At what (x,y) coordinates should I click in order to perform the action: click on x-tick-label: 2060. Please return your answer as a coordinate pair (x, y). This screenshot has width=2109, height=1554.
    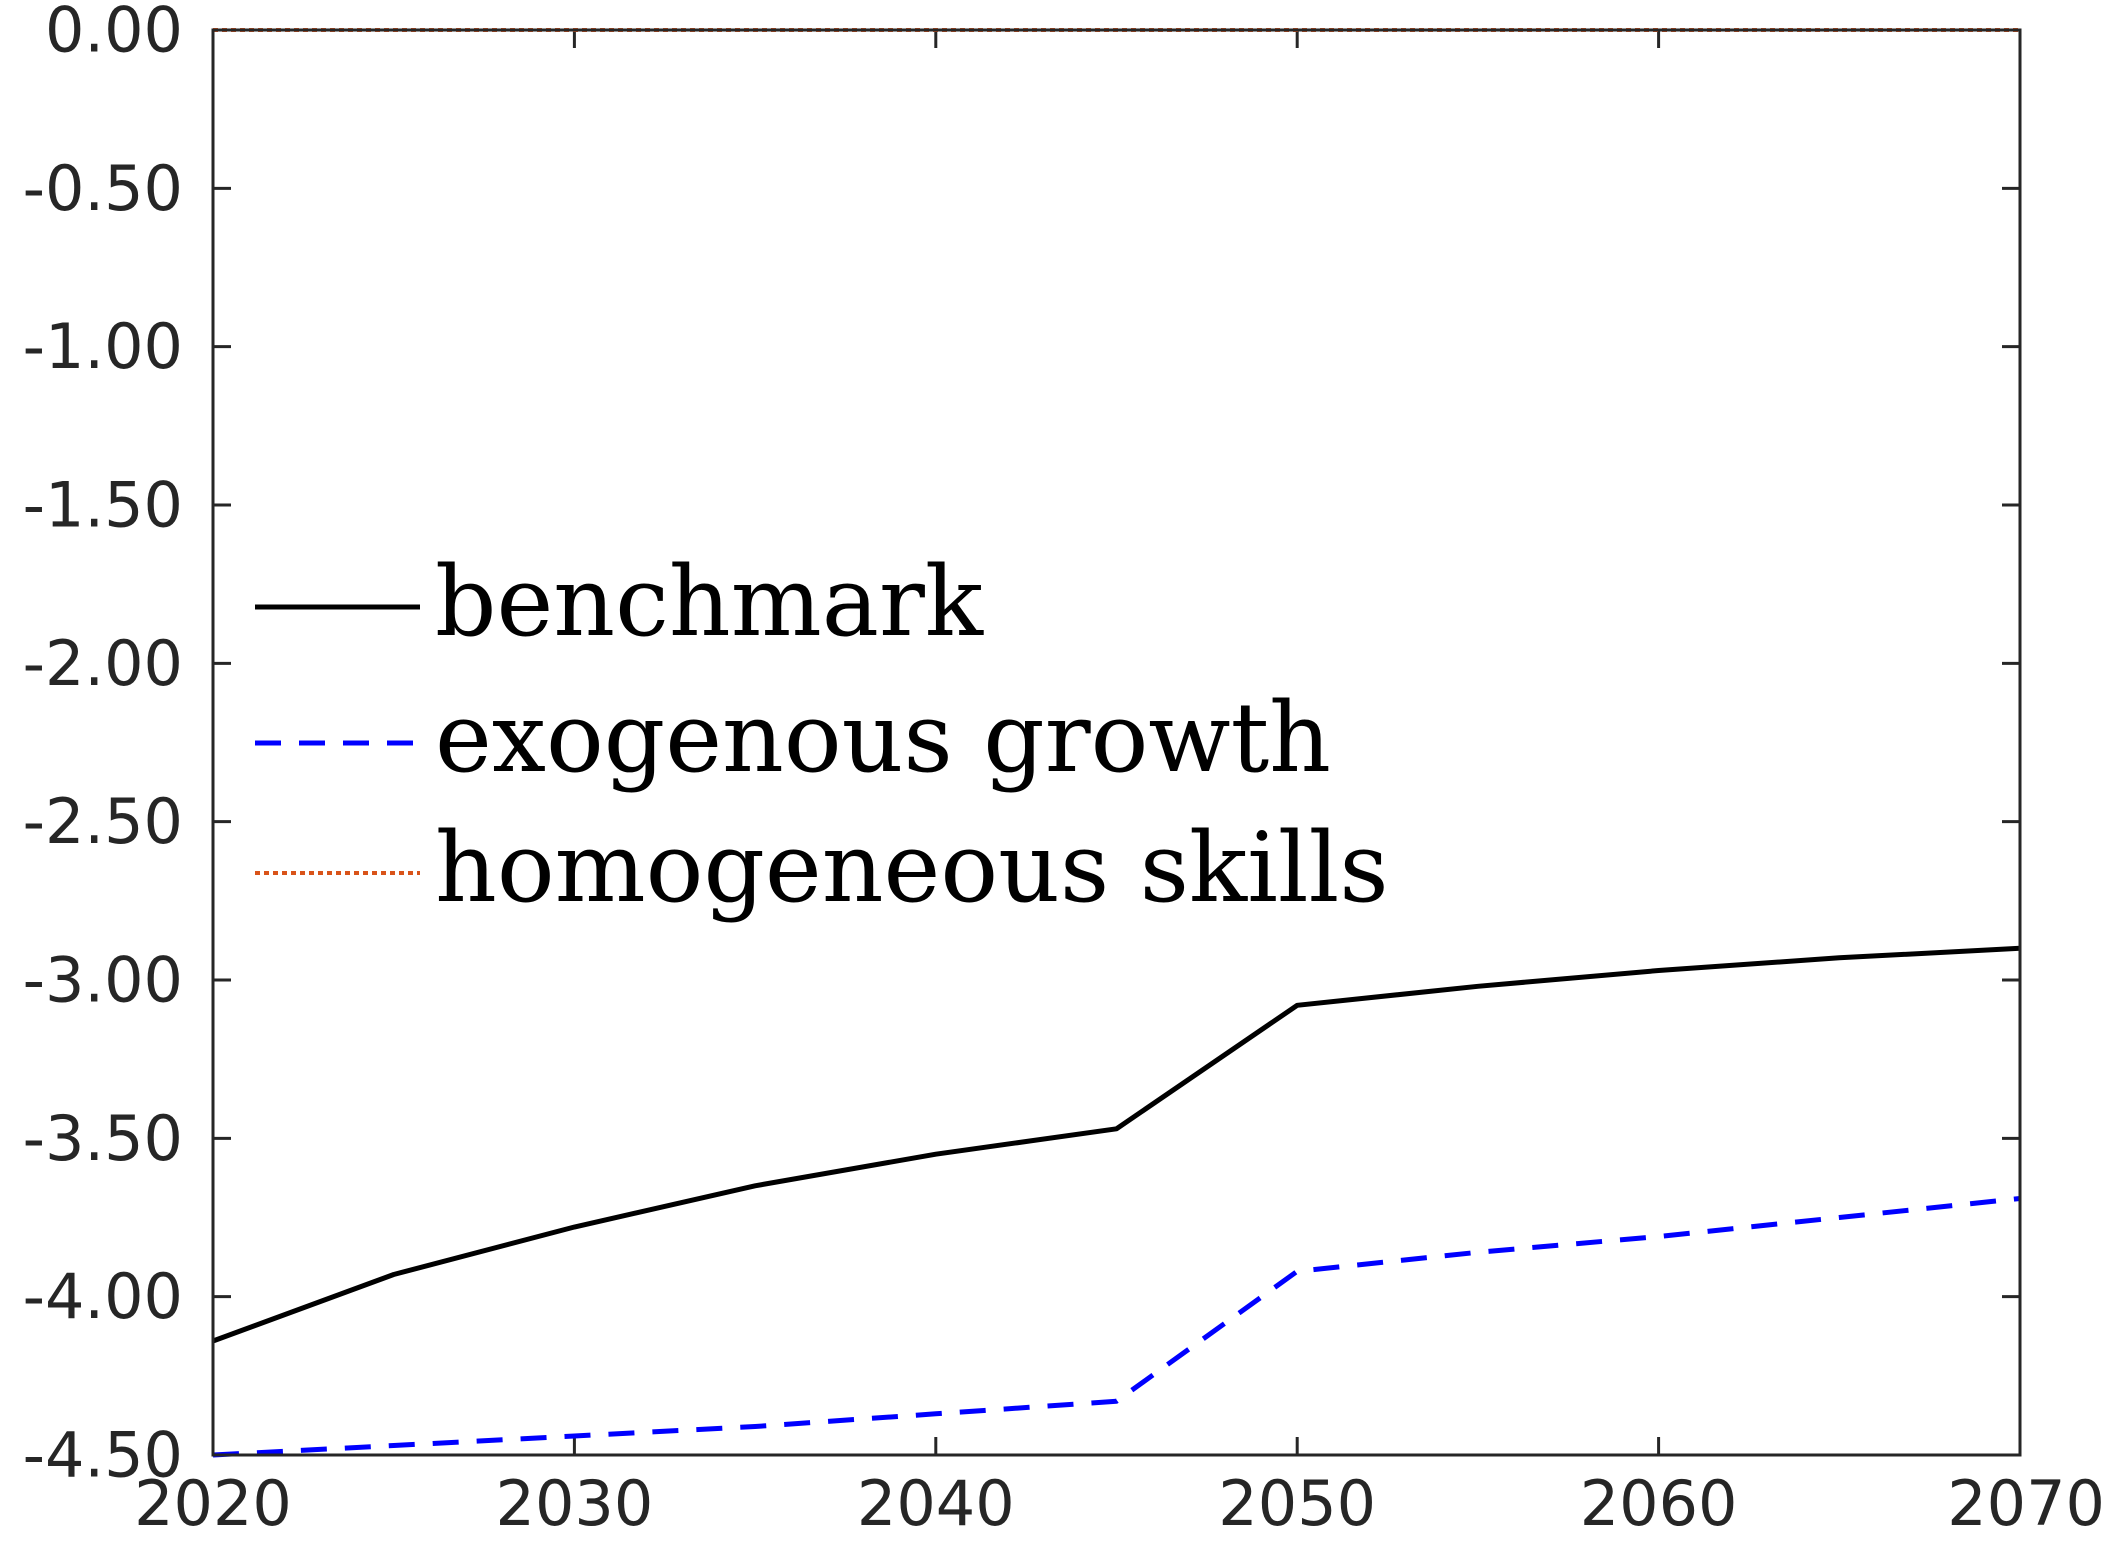
    Looking at the image, I should click on (1659, 1503).